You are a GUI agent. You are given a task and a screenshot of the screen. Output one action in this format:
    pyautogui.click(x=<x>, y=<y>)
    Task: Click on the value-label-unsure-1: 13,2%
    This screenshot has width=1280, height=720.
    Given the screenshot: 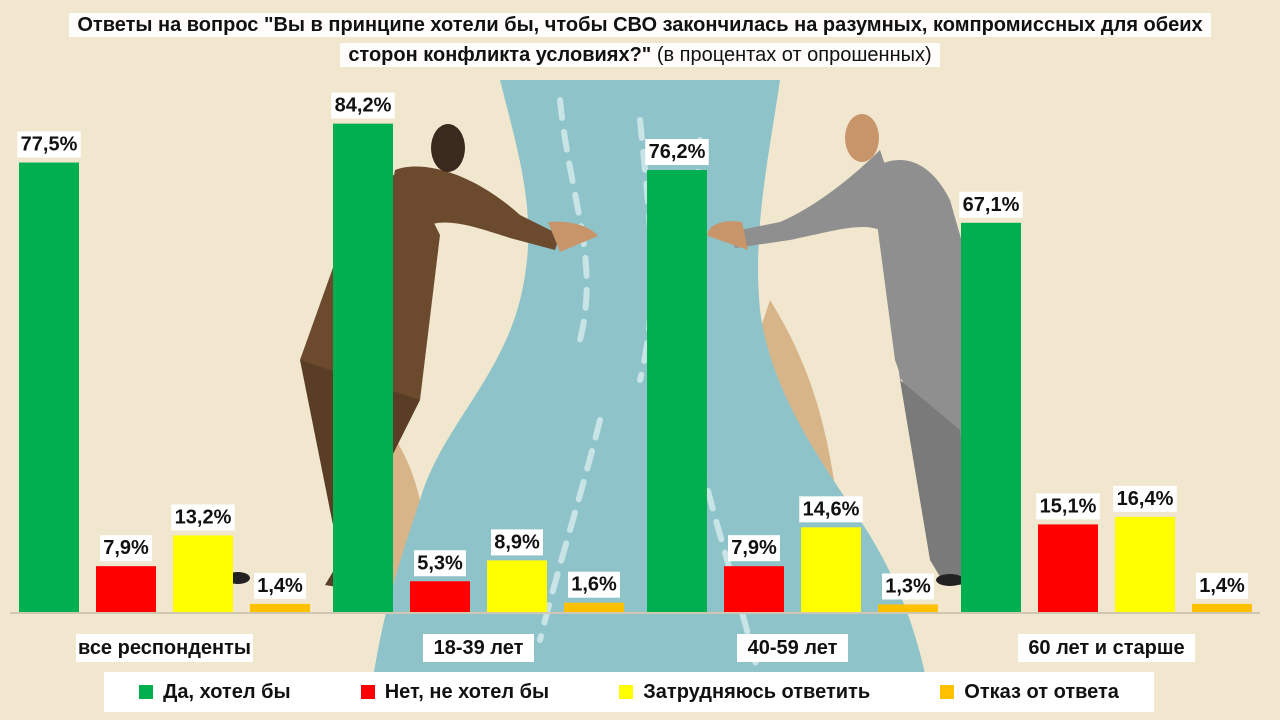 What is the action you would take?
    pyautogui.click(x=203, y=517)
    